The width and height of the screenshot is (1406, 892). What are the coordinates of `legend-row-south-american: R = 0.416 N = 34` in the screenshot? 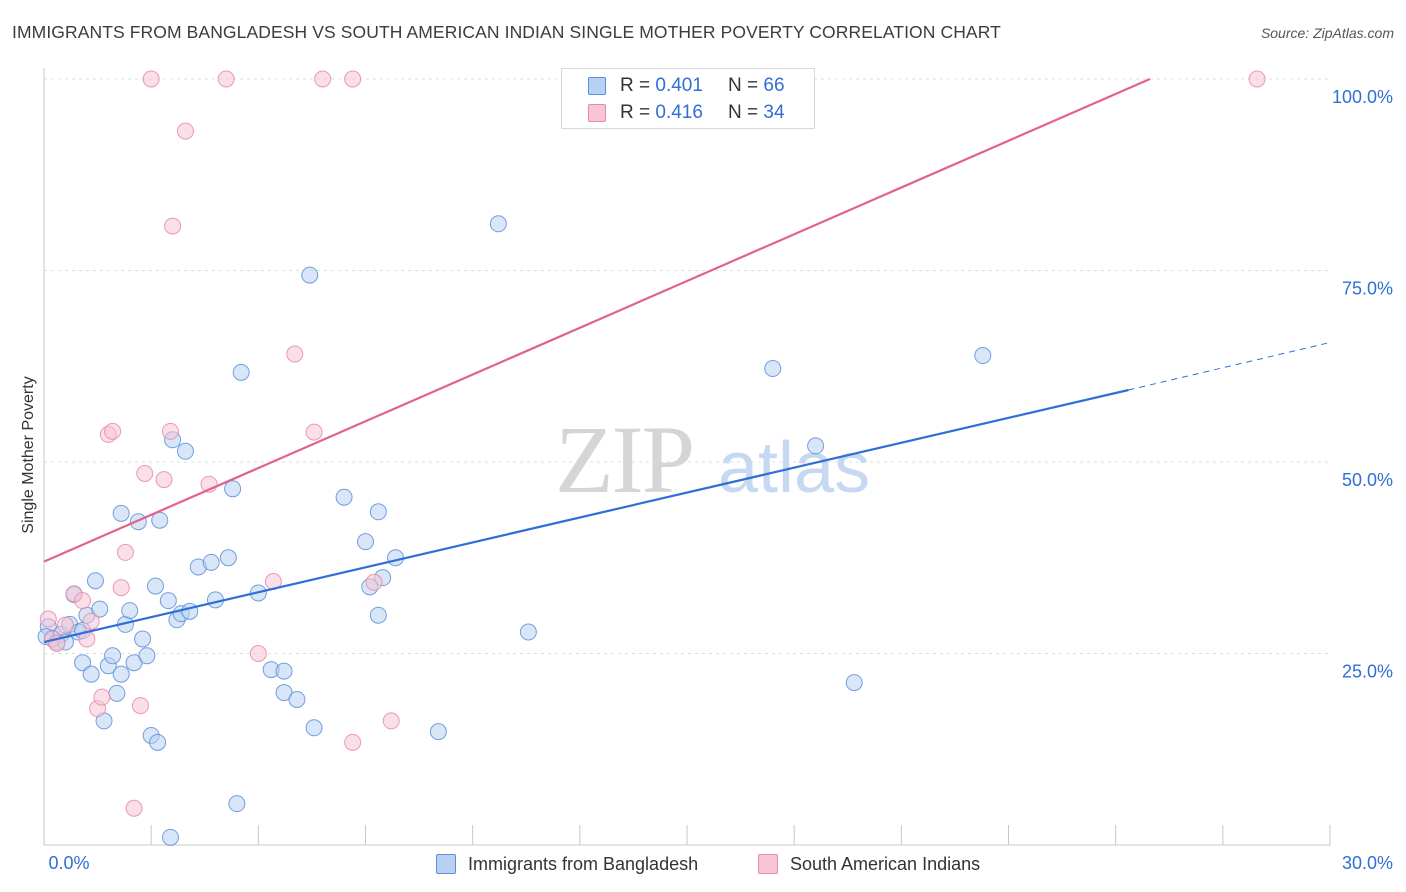 It's located at (703, 113).